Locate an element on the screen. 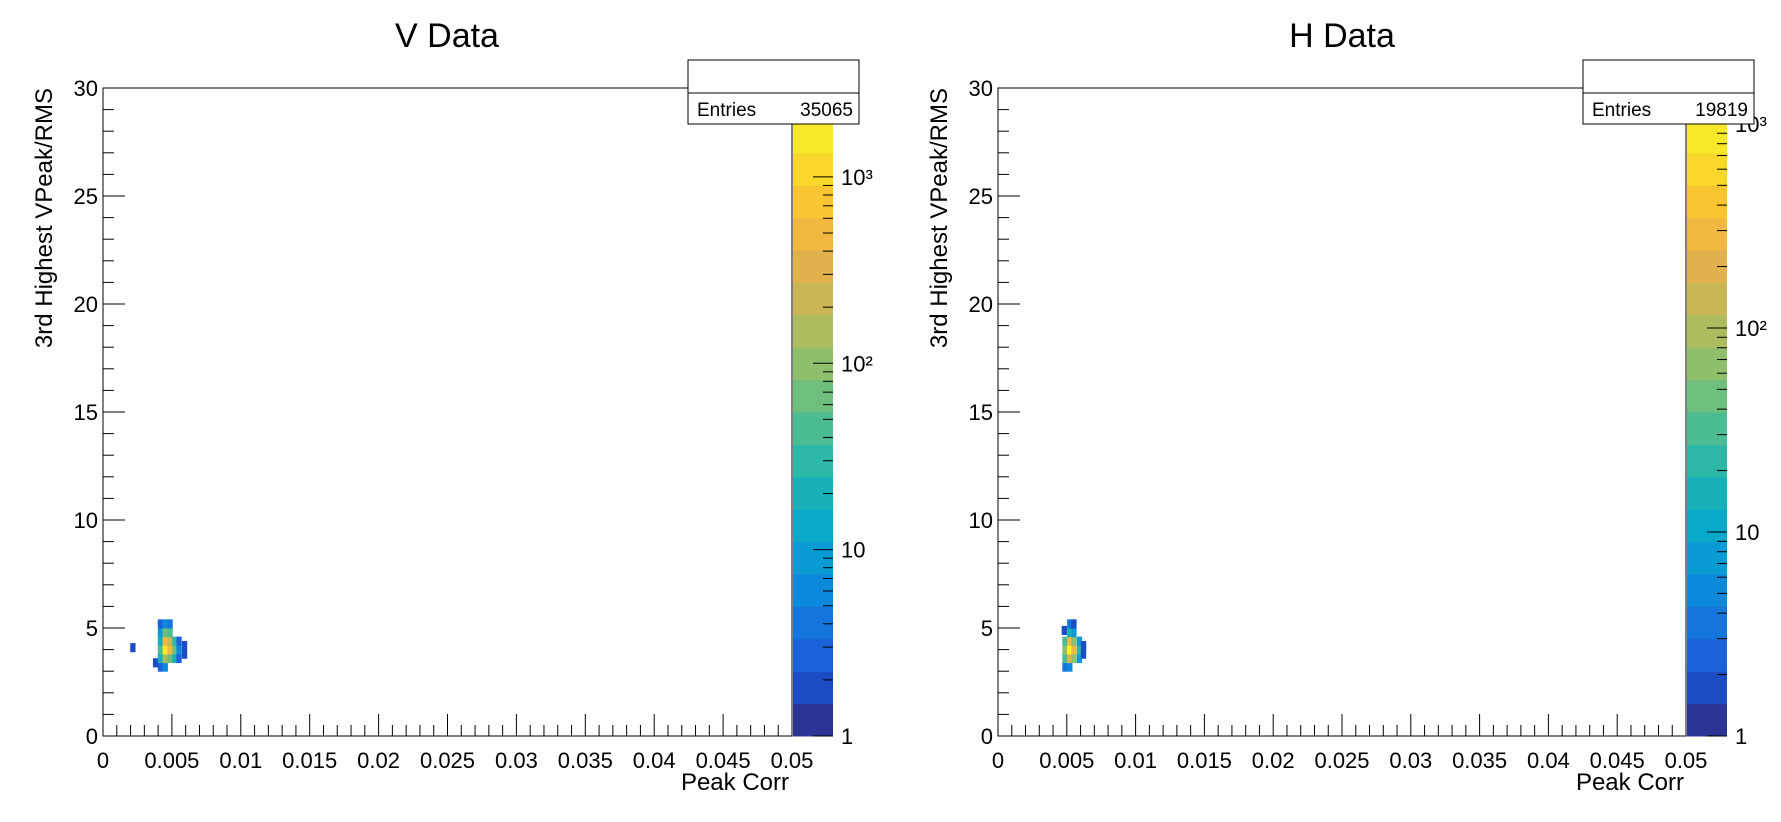 Image resolution: width=1781 pixels, height=822 pixels. colorbar-label: 10³ is located at coordinates (857, 177).